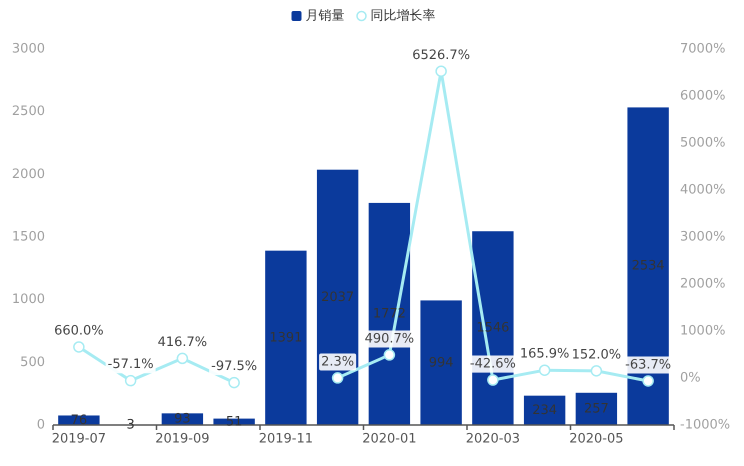 The image size is (744, 466). What do you see at coordinates (596, 439) in the screenshot?
I see `x-tick-label: 2020-05` at bounding box center [596, 439].